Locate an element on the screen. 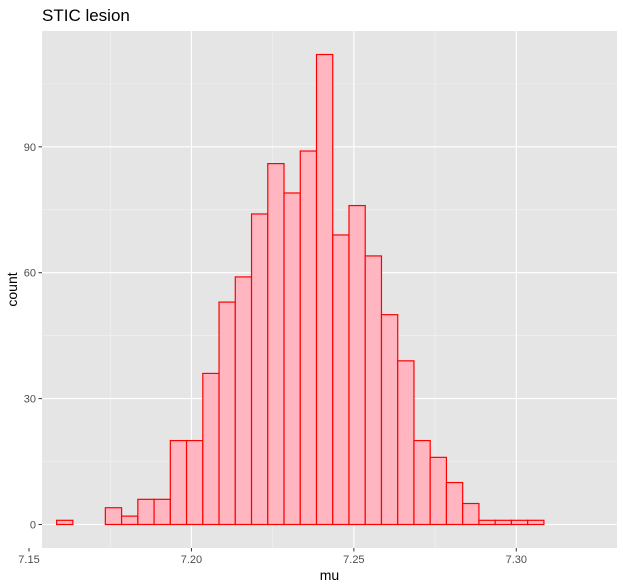  chart-title: STIC lesion is located at coordinates (86, 15).